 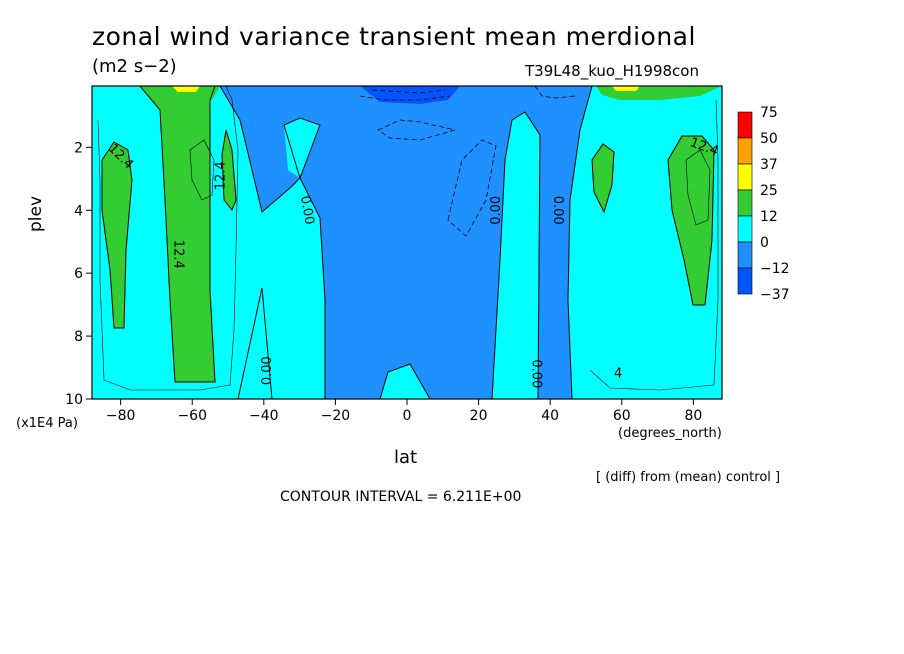 What do you see at coordinates (775, 269) in the screenshot?
I see `colorbar-label: −12` at bounding box center [775, 269].